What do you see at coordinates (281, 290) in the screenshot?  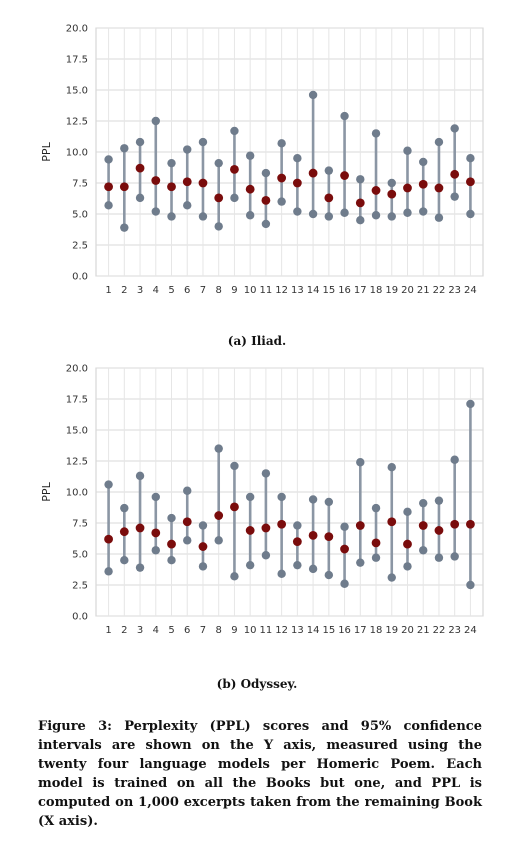 I see `iliad-x-tick-label: 12` at bounding box center [281, 290].